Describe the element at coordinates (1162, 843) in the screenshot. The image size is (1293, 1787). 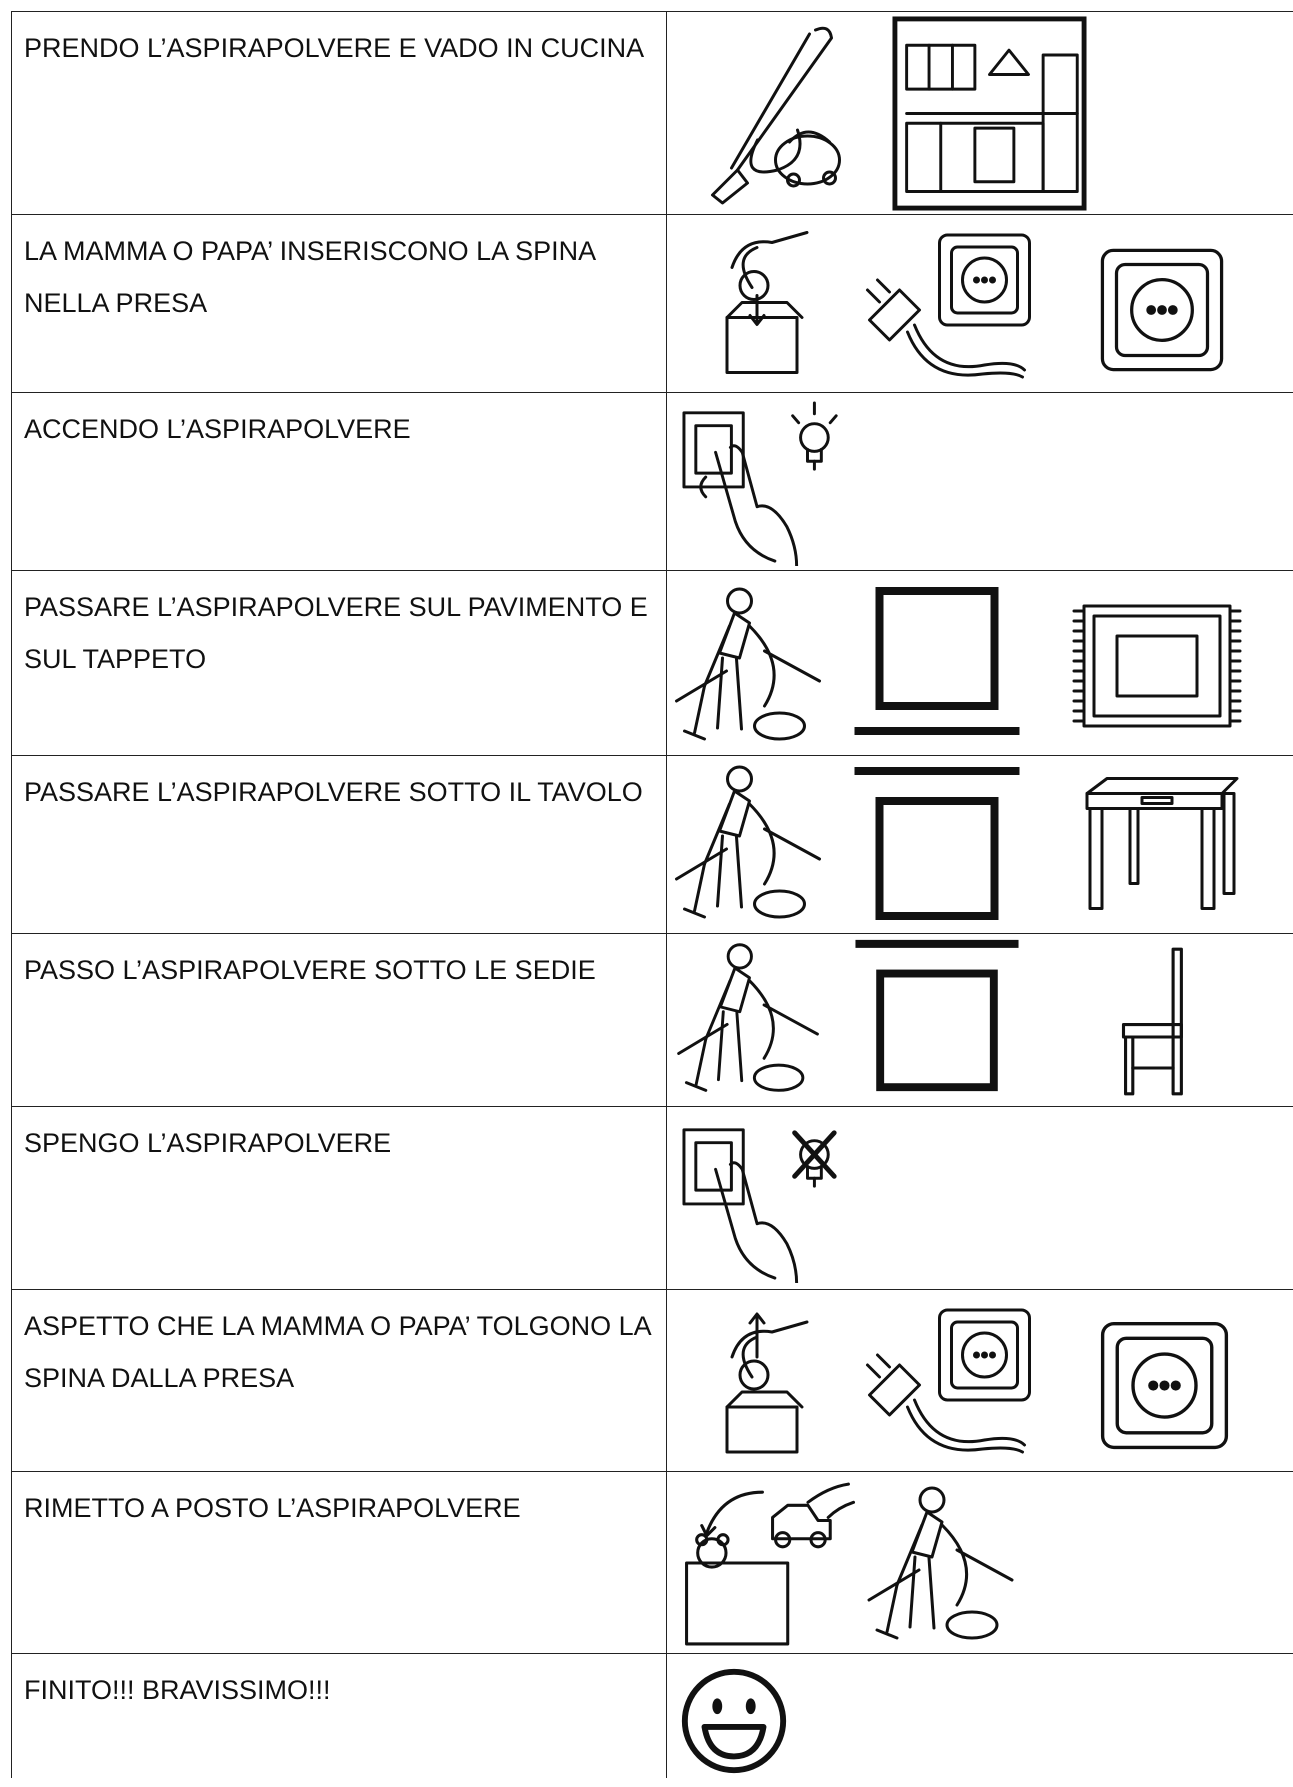
I see `table-icon` at that location.